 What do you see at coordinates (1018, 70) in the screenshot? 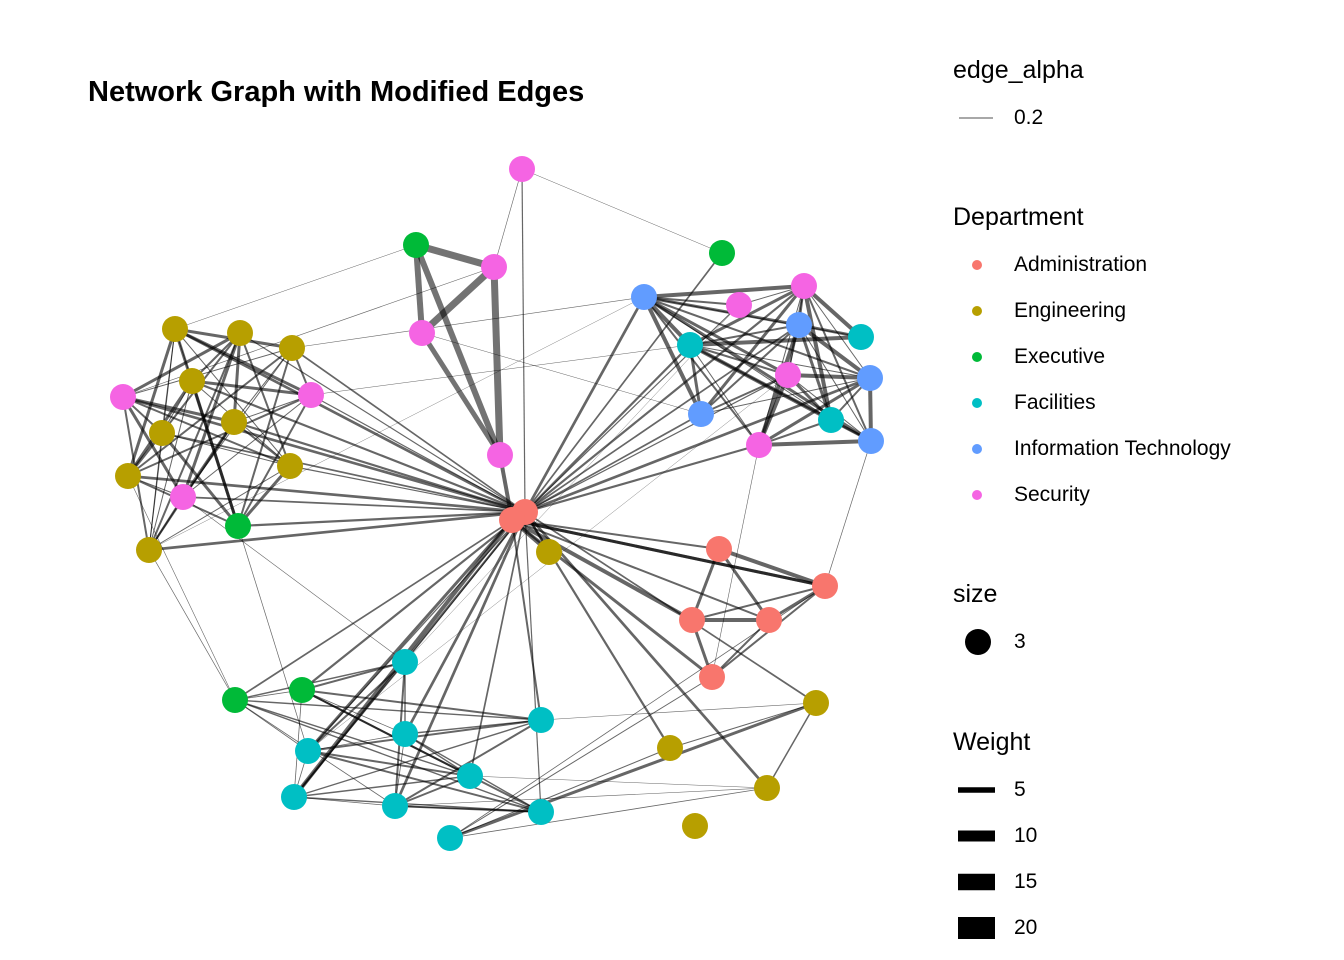
I see `legend-edge-alpha-title: edge_alpha` at bounding box center [1018, 70].